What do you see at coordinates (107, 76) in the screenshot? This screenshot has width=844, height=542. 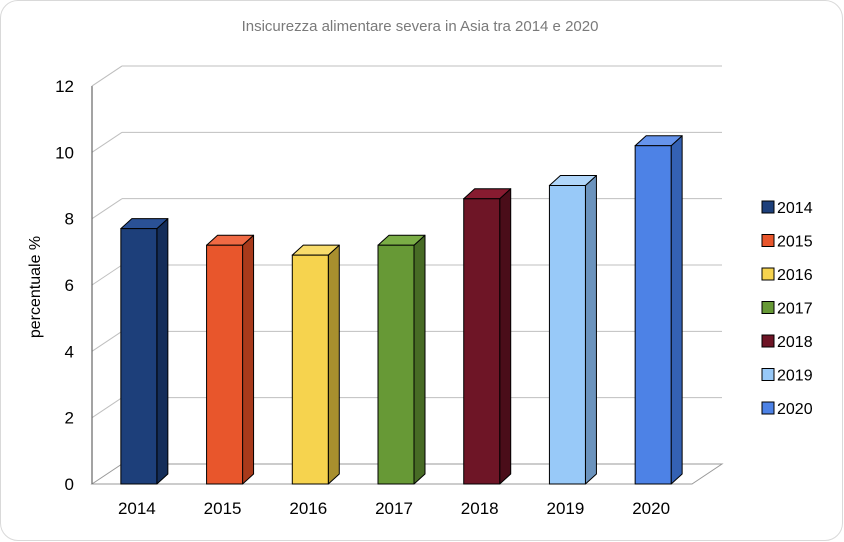 I see `wall-edge` at bounding box center [107, 76].